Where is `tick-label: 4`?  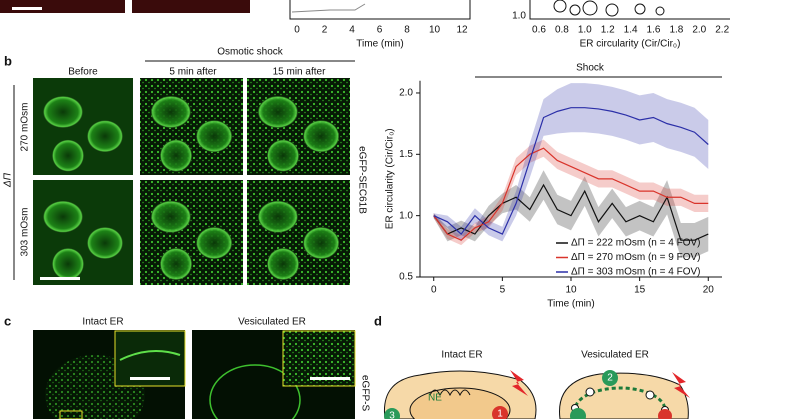
tick-label: 4 is located at coordinates (352, 30).